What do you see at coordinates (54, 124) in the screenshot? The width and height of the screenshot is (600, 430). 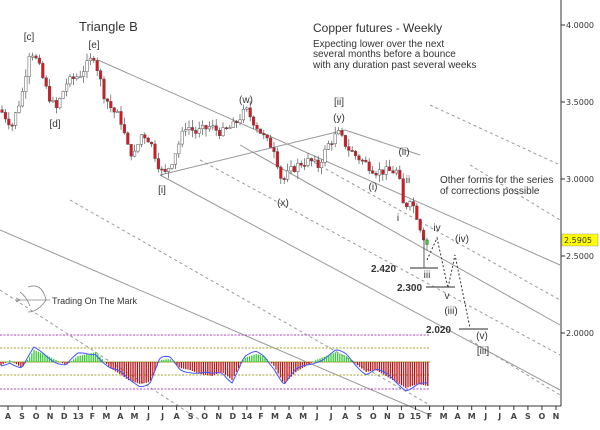 I see `wave-label: [d]` at bounding box center [54, 124].